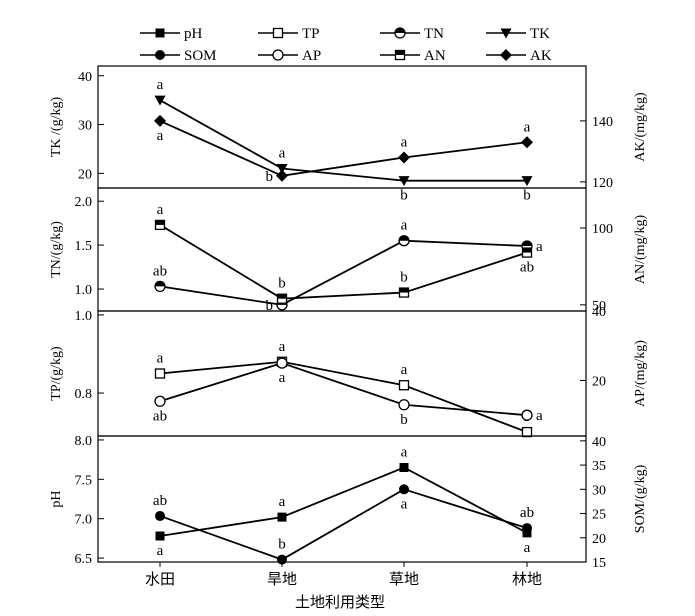  I want to click on legend-item: TP, so click(289, 34).